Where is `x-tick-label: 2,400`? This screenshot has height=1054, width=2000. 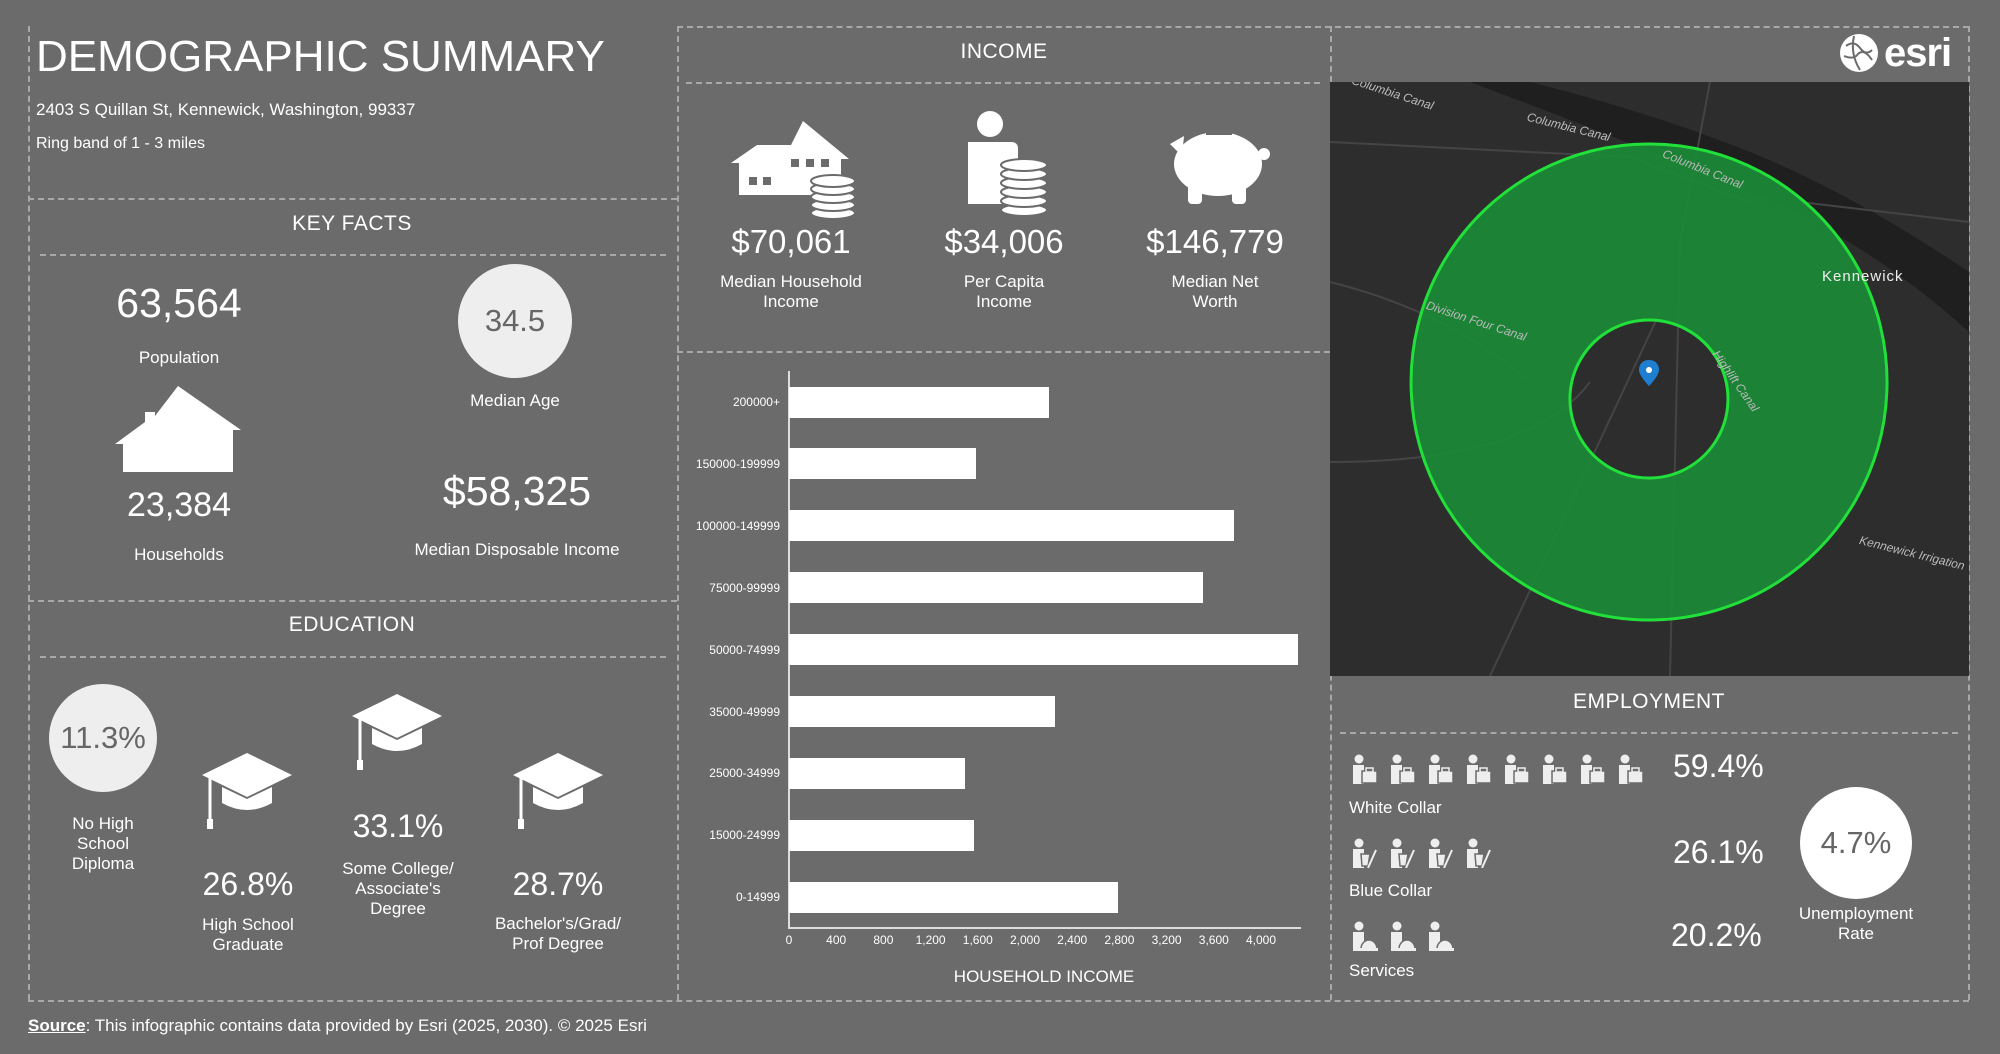
x-tick-label: 2,400 is located at coordinates (1072, 940).